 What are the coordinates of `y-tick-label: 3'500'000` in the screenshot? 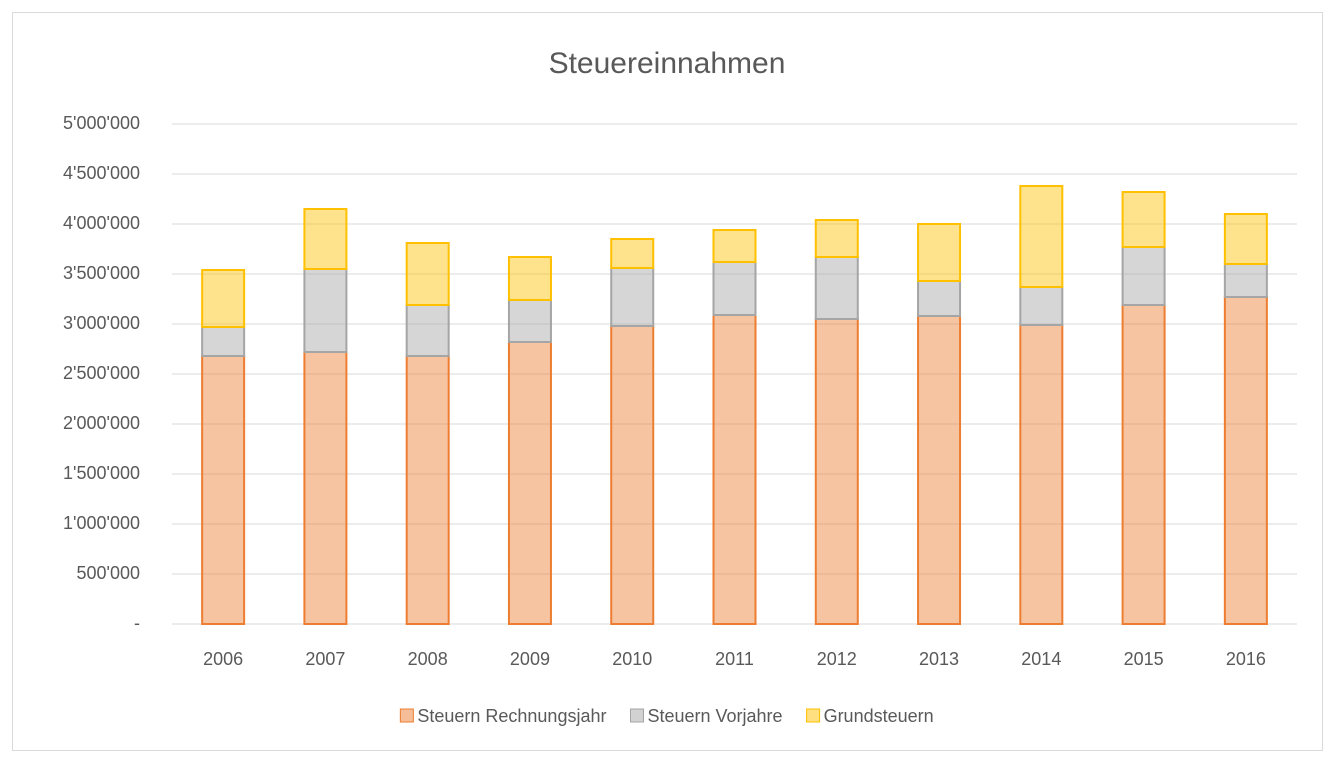 It's located at (101, 273).